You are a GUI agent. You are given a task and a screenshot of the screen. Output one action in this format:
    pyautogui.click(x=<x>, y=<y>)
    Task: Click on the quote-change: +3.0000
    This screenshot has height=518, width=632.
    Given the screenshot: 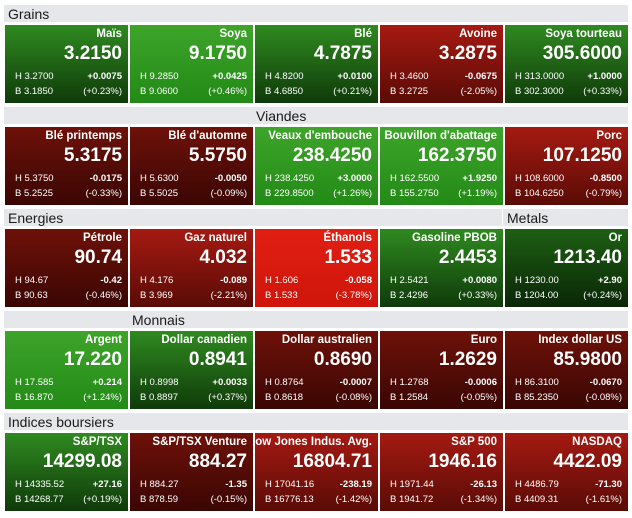 What is the action you would take?
    pyautogui.click(x=354, y=178)
    